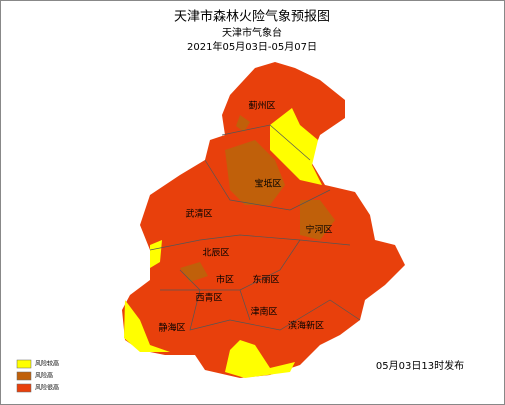 This screenshot has height=405, width=505. What do you see at coordinates (171, 328) in the screenshot?
I see `district-label: 静海区` at bounding box center [171, 328].